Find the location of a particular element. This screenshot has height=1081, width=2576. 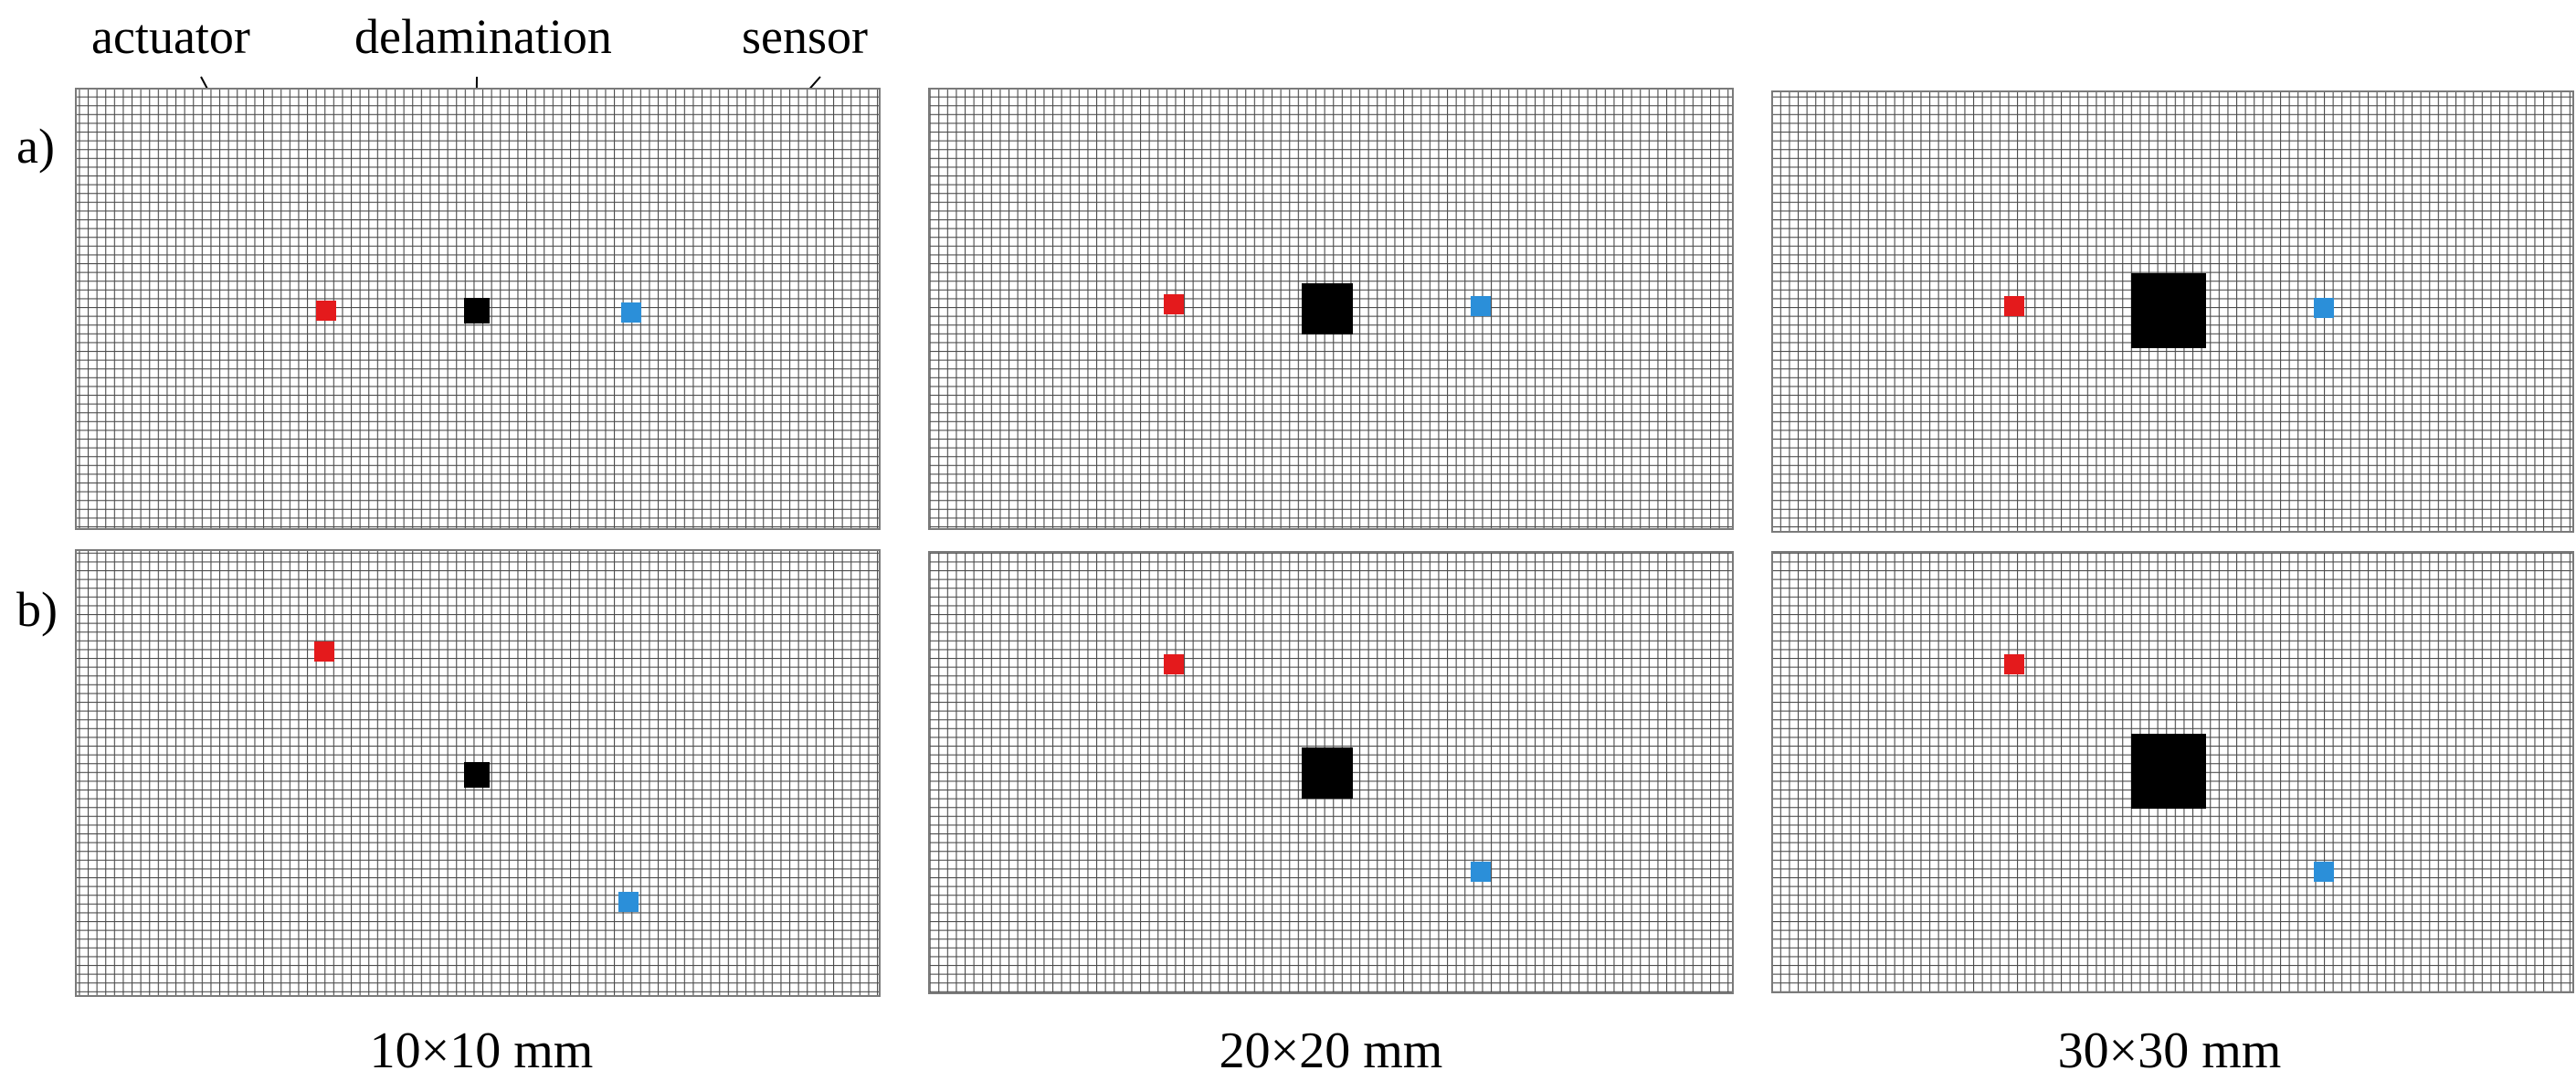

caption-10x10: 10×10 mm is located at coordinates (482, 1051).